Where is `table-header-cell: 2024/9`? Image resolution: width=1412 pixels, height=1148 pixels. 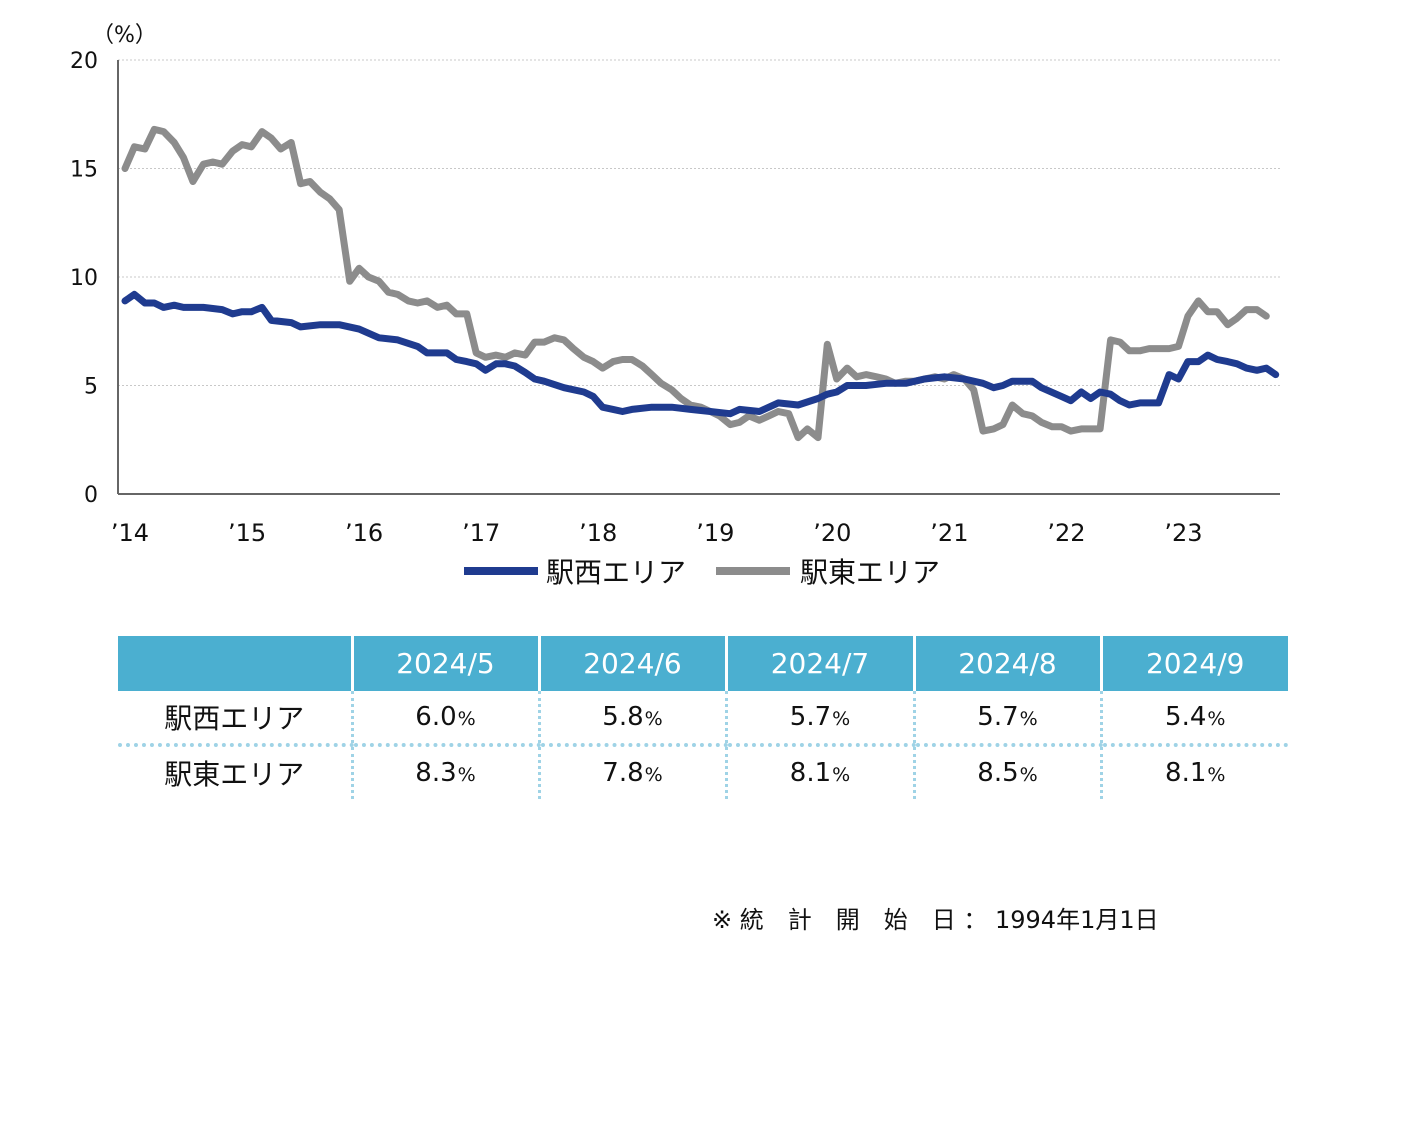
table-header-cell: 2024/9 is located at coordinates (1193, 663).